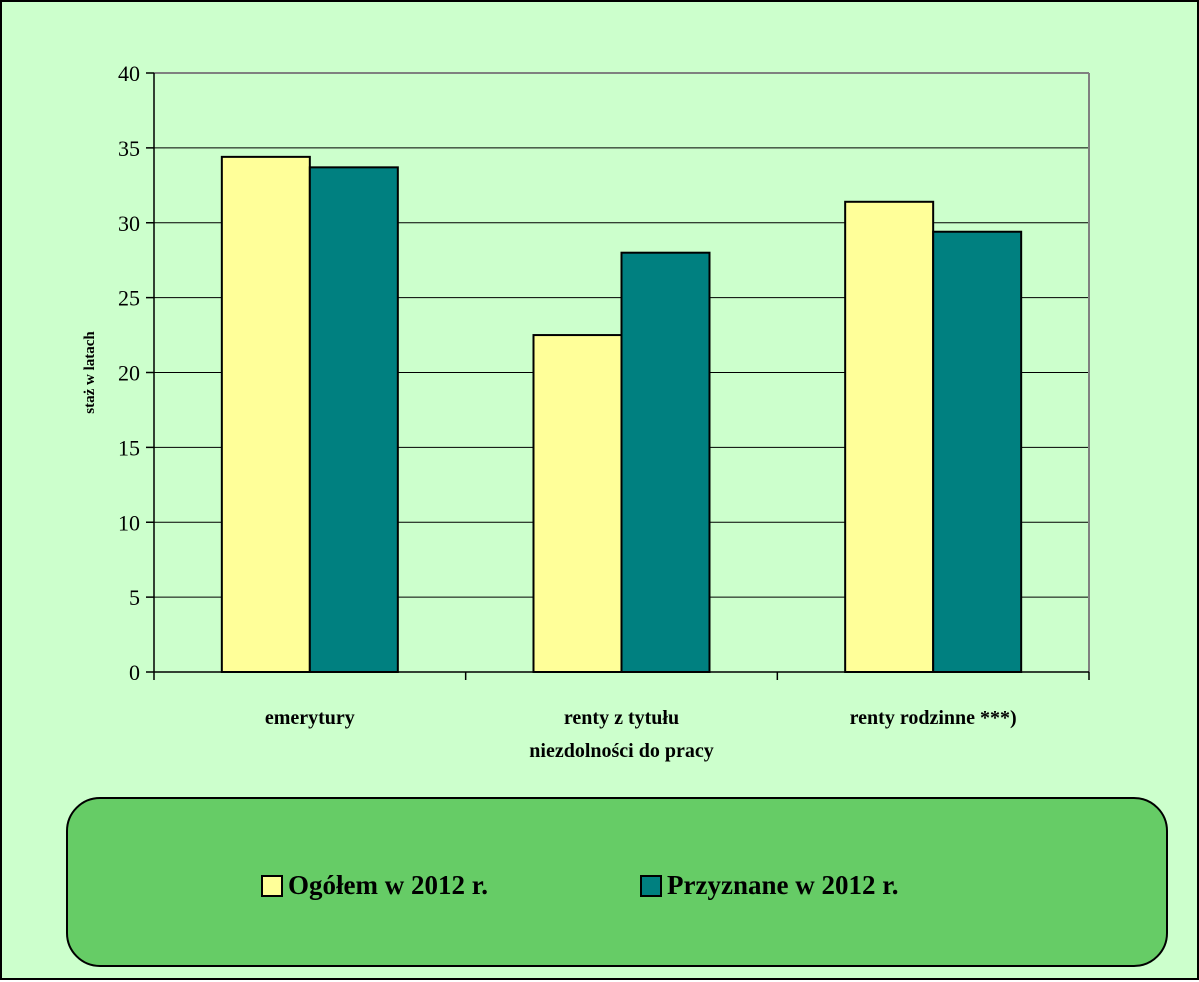  Describe the element at coordinates (129, 447) in the screenshot. I see `y-tick-label: 15` at that location.